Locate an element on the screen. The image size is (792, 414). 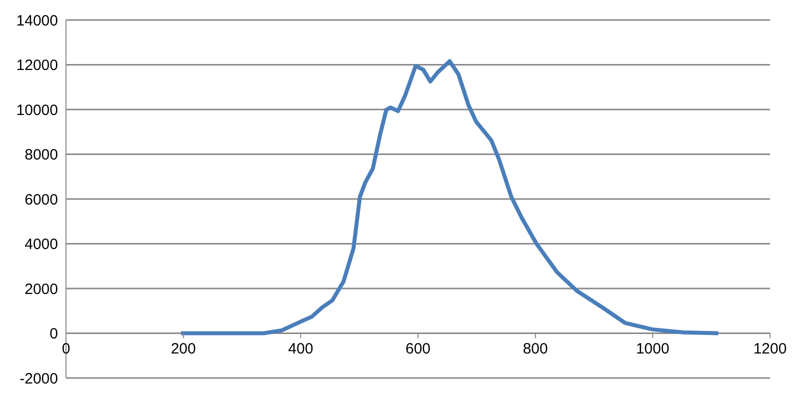
x-tick-label: 600 is located at coordinates (418, 349).